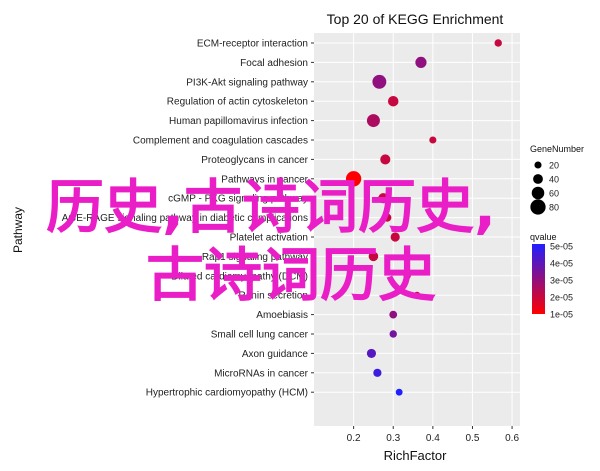  What do you see at coordinates (393, 438) in the screenshot?
I see `x-tick-label: 0.3` at bounding box center [393, 438].